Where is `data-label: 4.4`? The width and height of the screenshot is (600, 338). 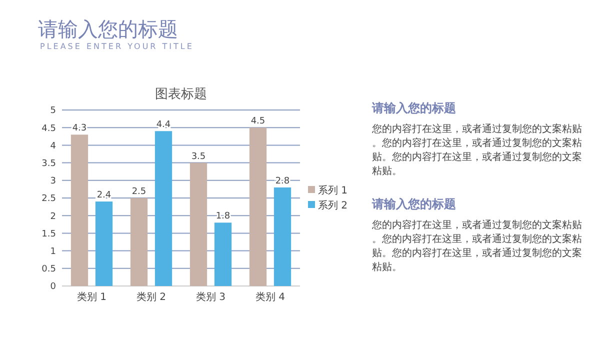
data-label: 4.4 is located at coordinates (163, 125).